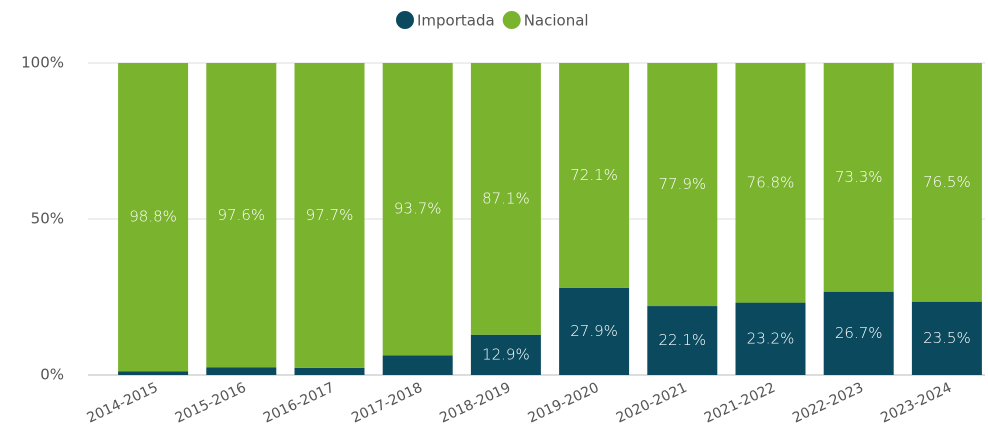 The width and height of the screenshot is (988, 445). Describe the element at coordinates (475, 403) in the screenshot. I see `x-tick-label: 2018-2019` at that location.